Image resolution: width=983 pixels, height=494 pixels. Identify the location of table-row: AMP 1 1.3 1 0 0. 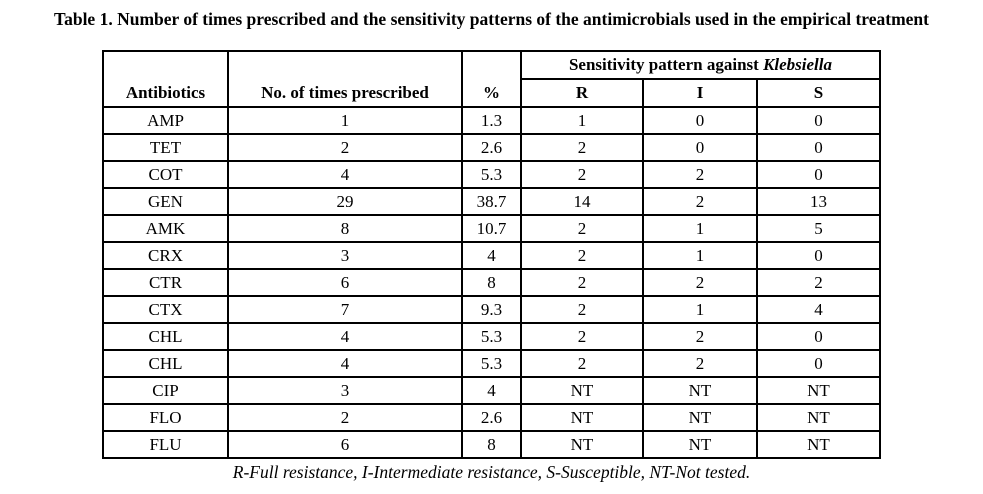
(491, 120).